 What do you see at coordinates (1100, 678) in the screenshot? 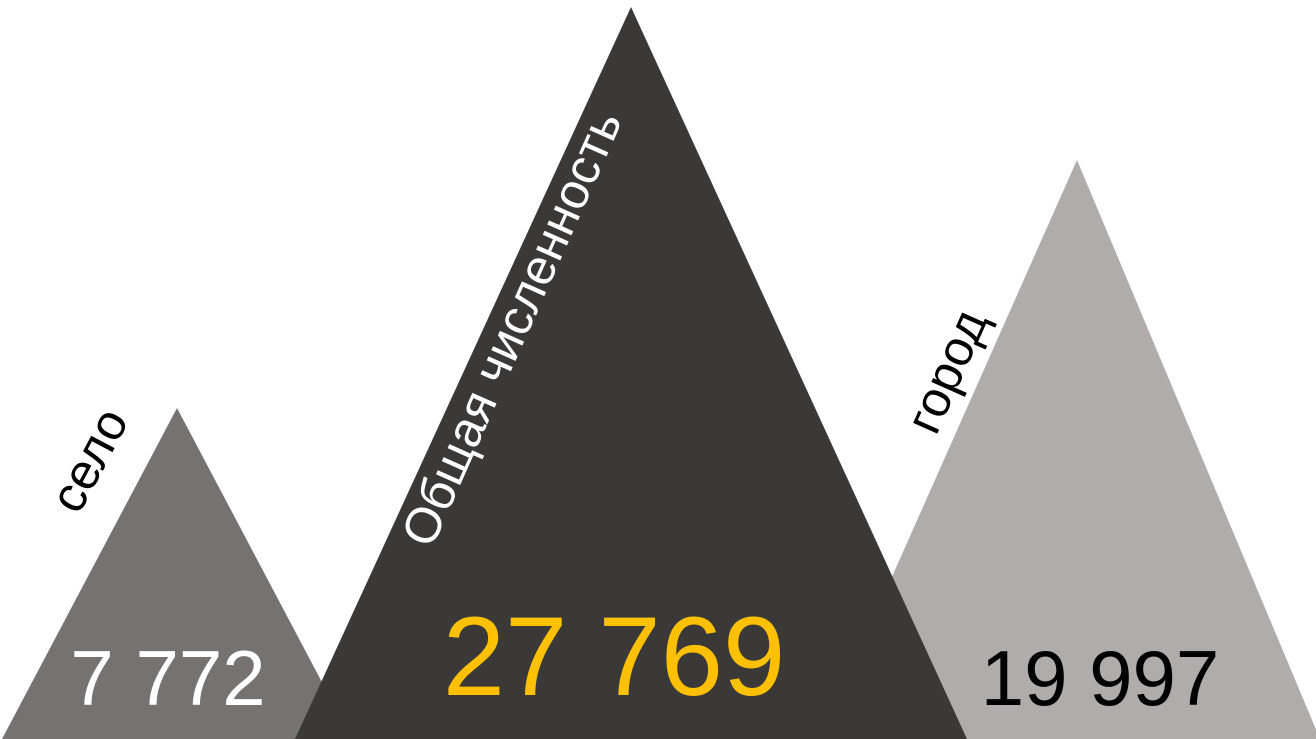
I see `city-value-label: 19 997` at bounding box center [1100, 678].